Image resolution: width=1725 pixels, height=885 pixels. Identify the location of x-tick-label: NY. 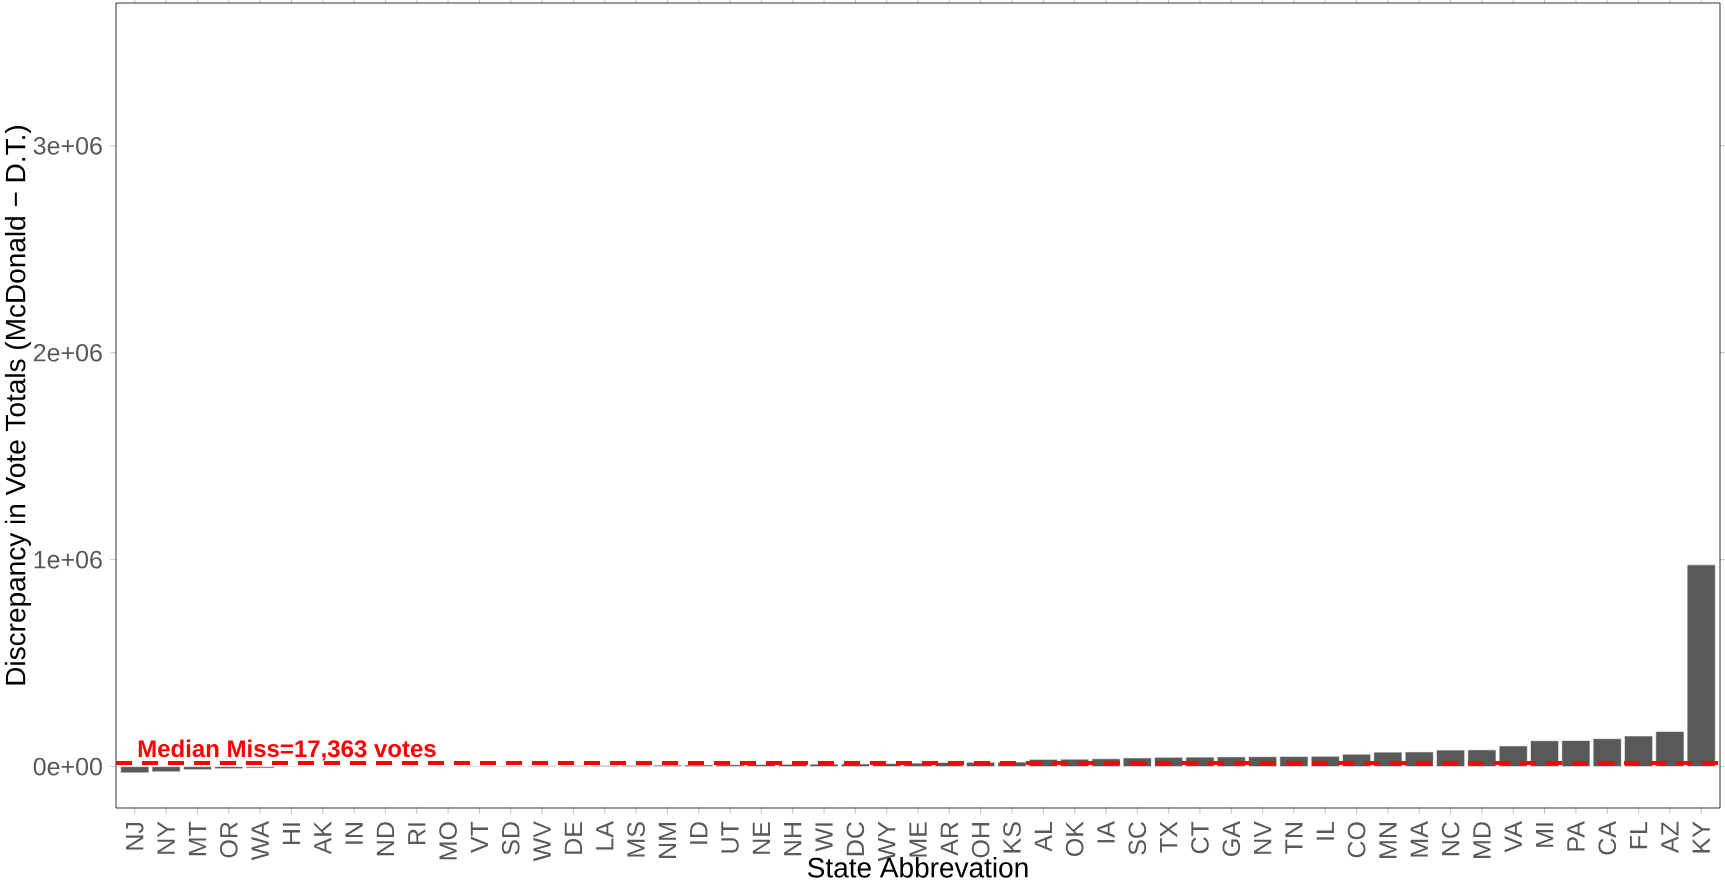
(166, 837).